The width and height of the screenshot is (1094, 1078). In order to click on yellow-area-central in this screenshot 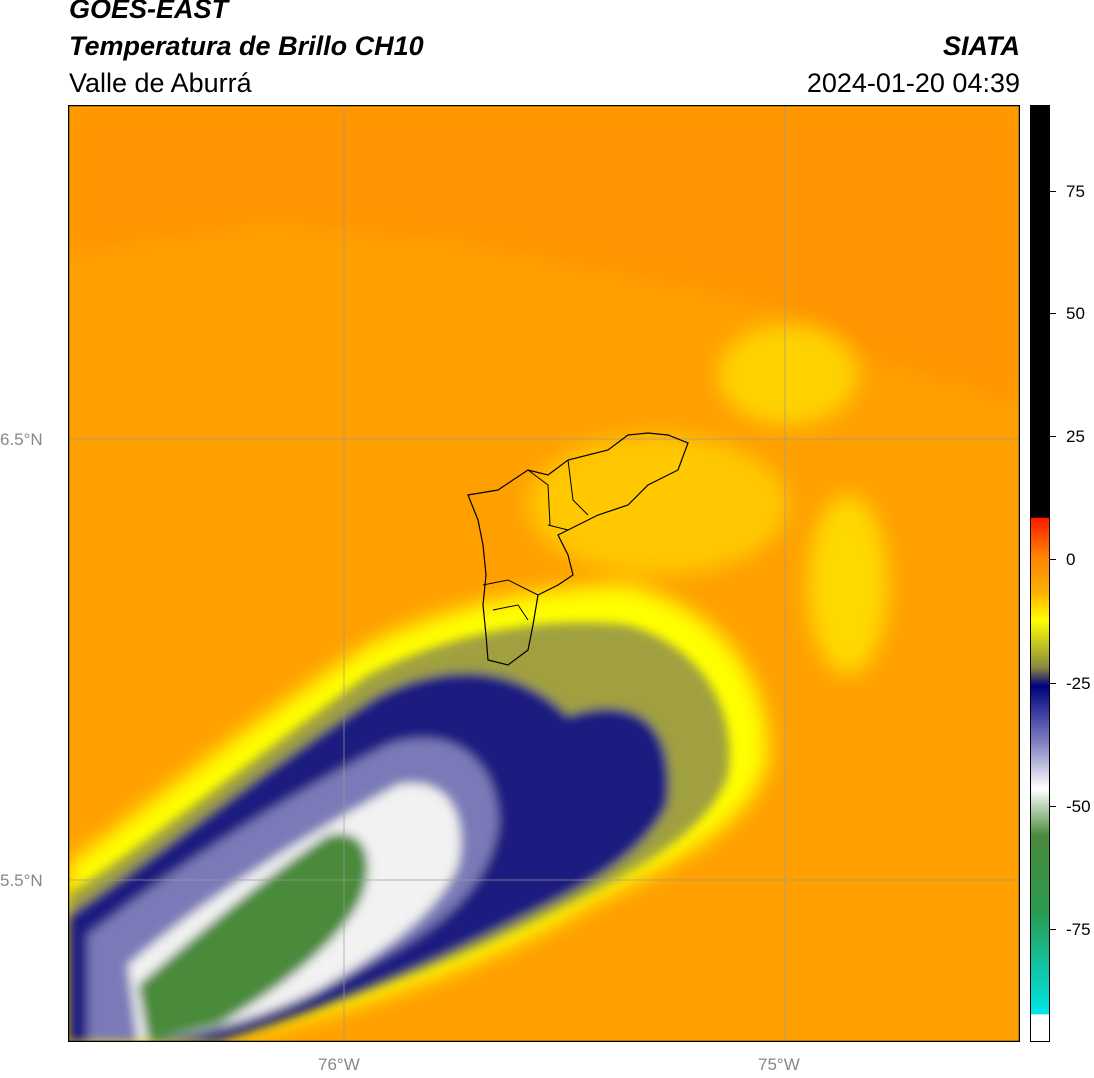, I will do `click(658, 505)`.